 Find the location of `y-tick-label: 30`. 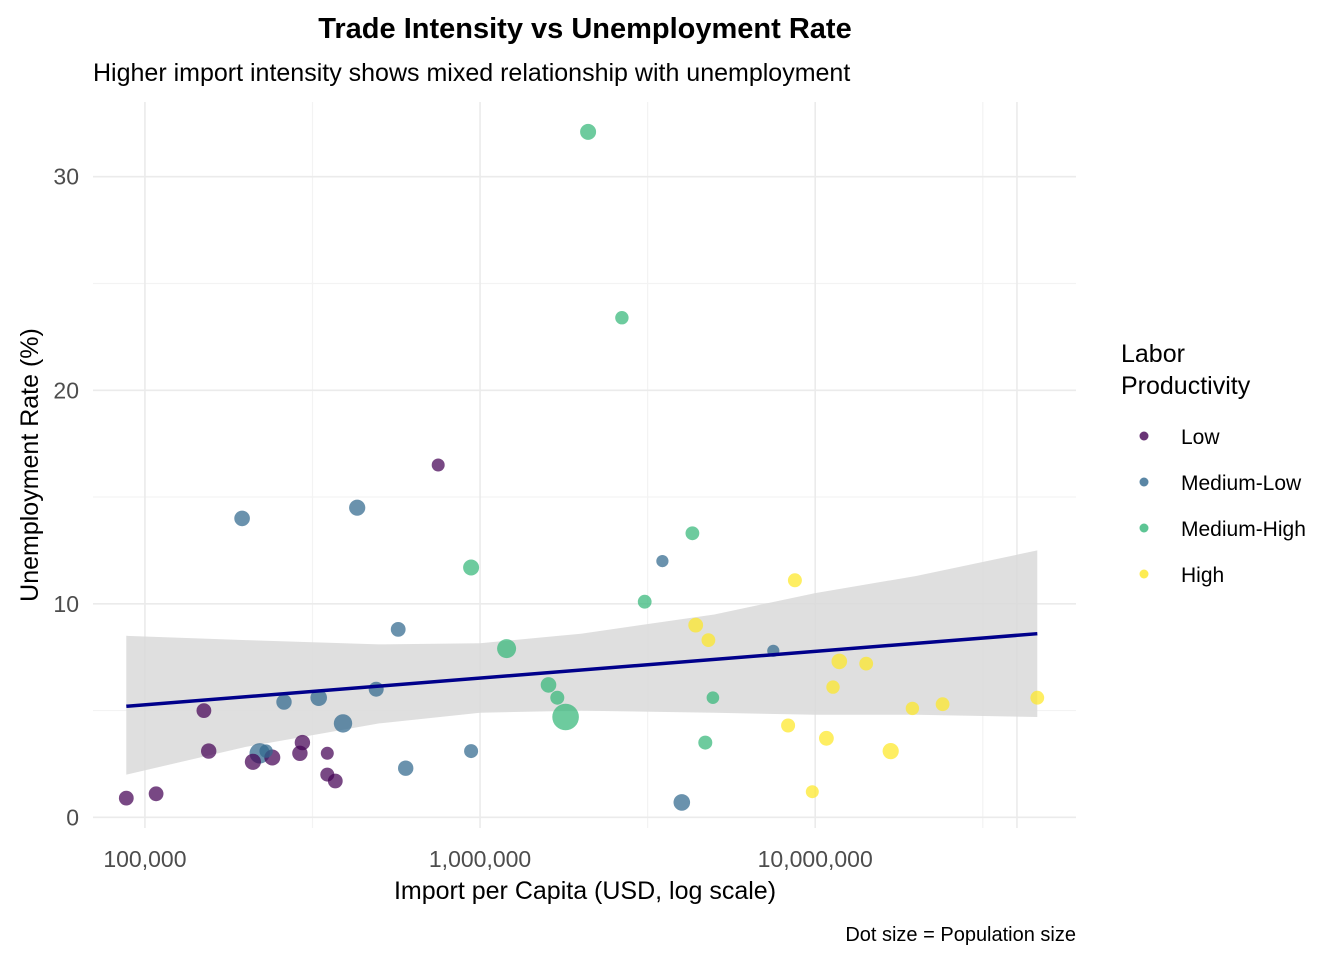

y-tick-label: 30 is located at coordinates (66, 177).